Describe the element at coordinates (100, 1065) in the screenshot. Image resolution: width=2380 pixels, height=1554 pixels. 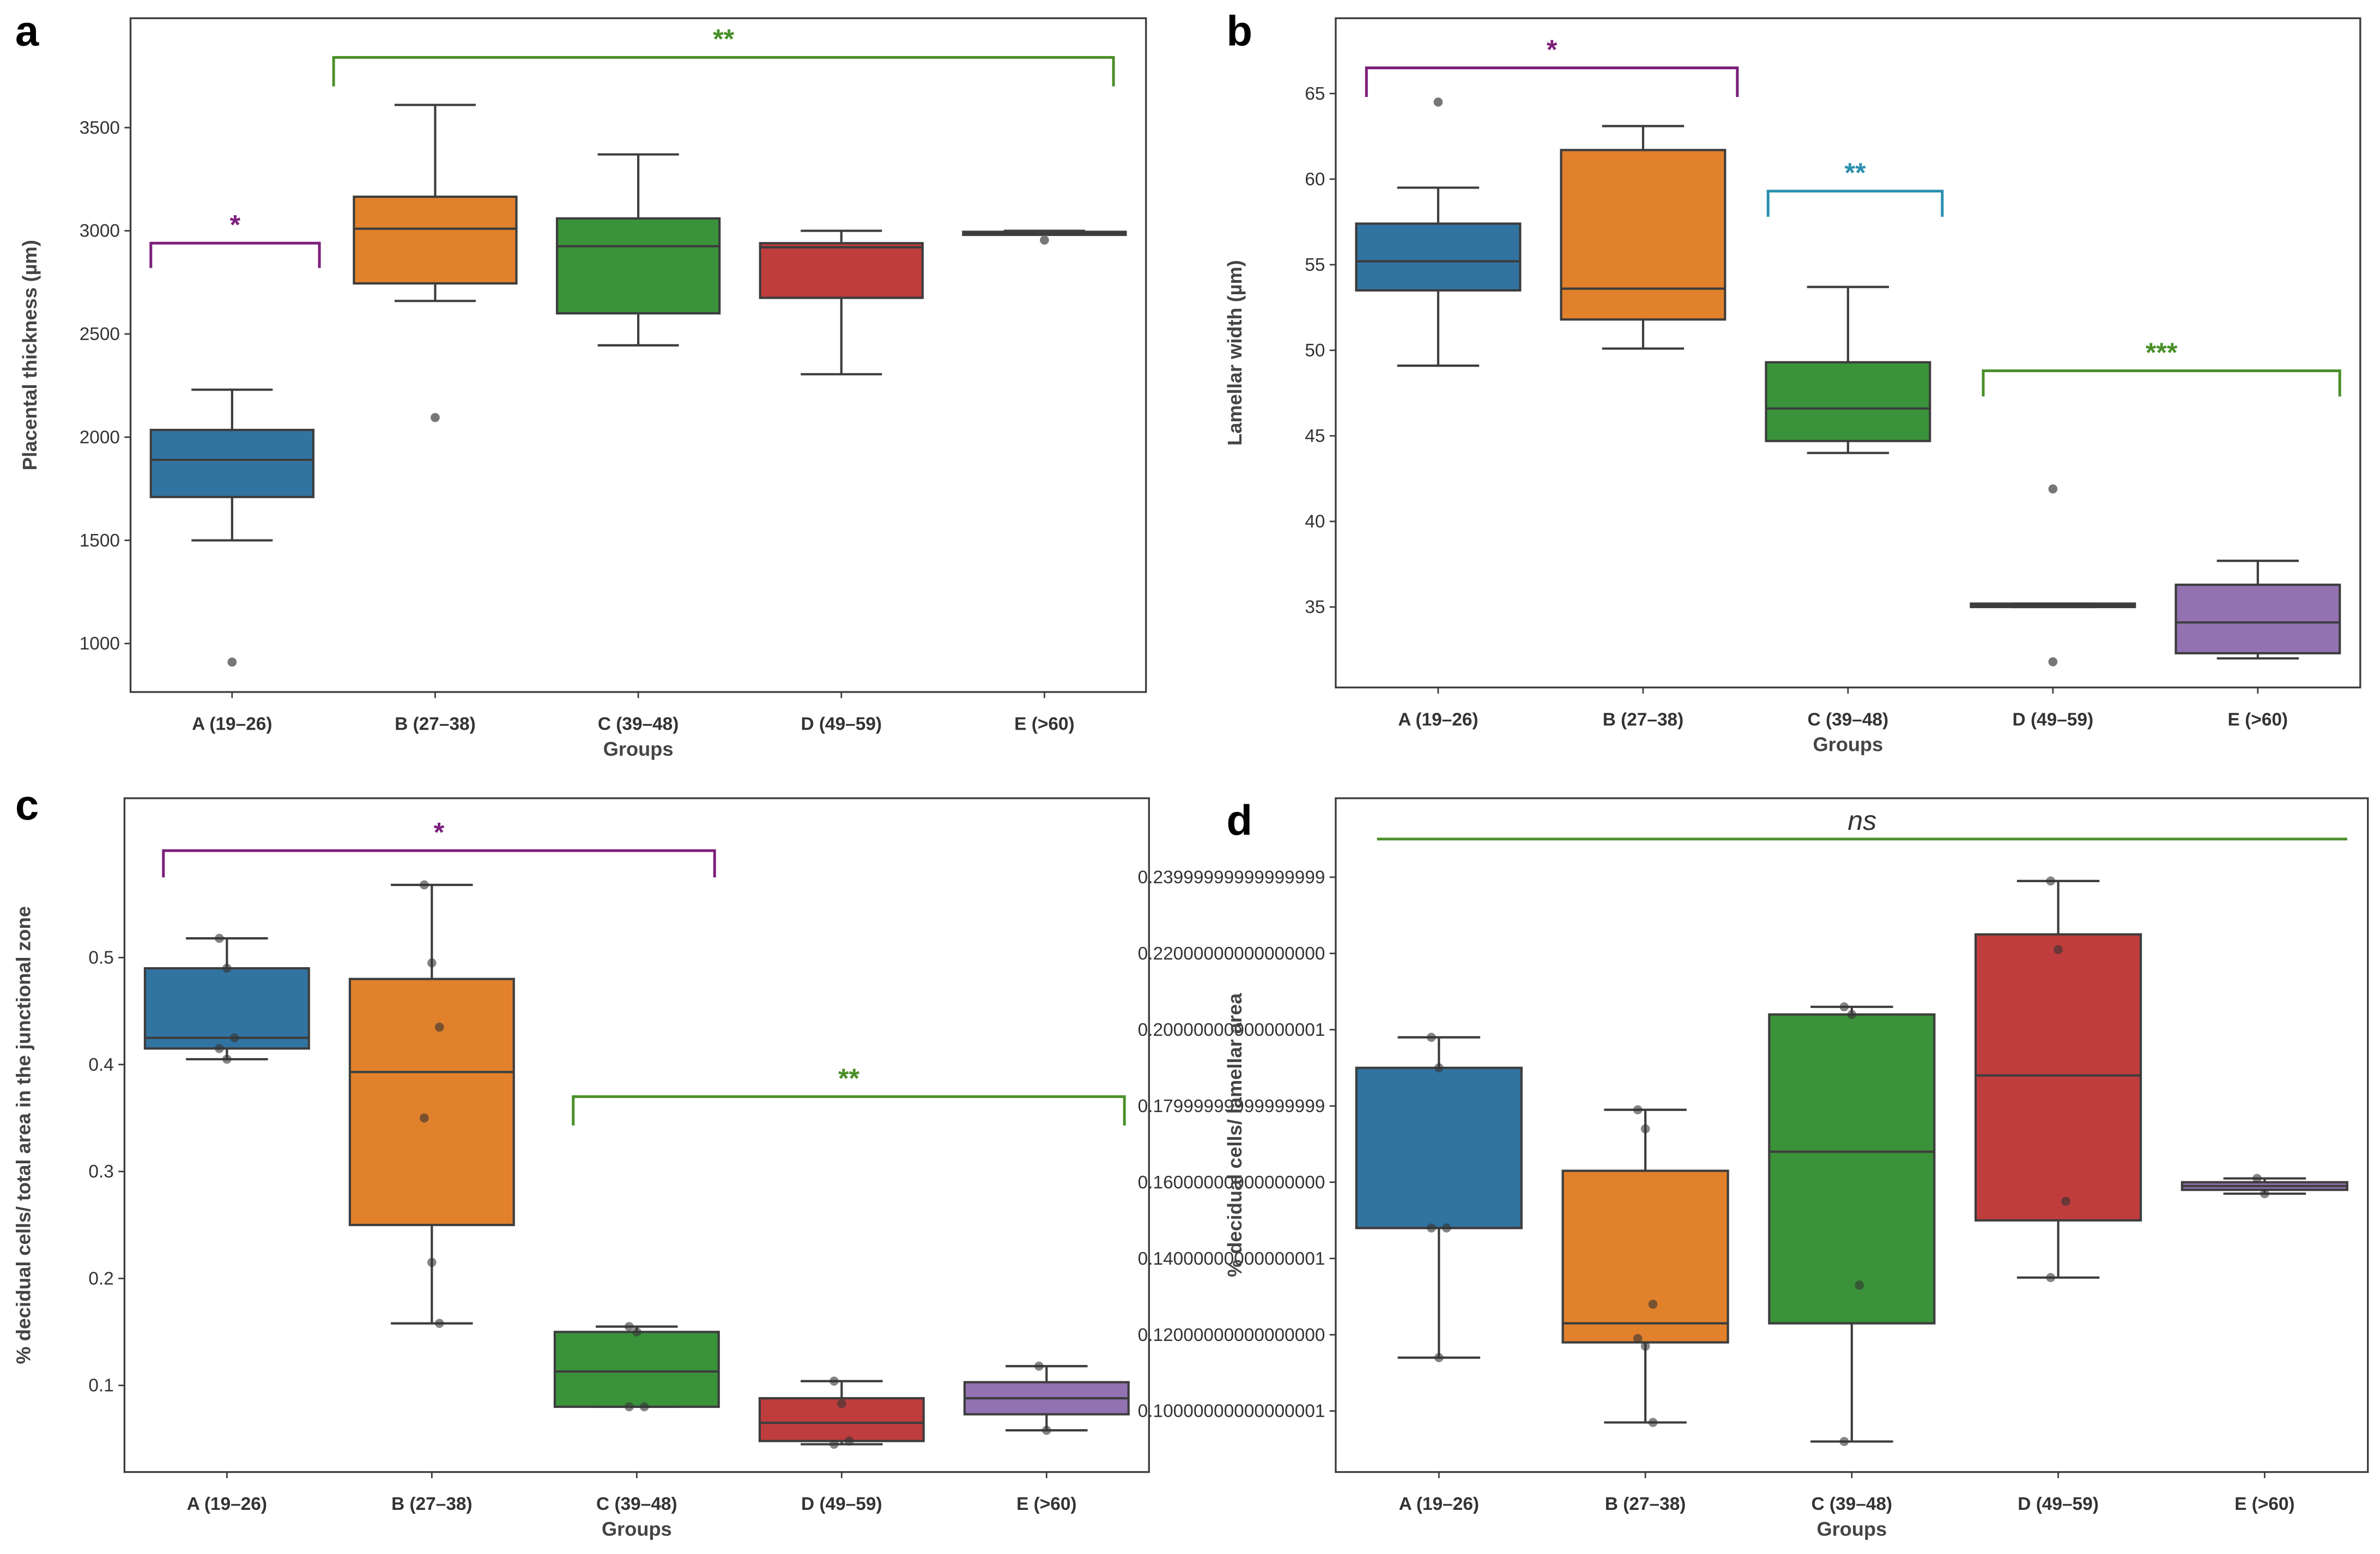
I see `y-tick-label: 0.4` at that location.